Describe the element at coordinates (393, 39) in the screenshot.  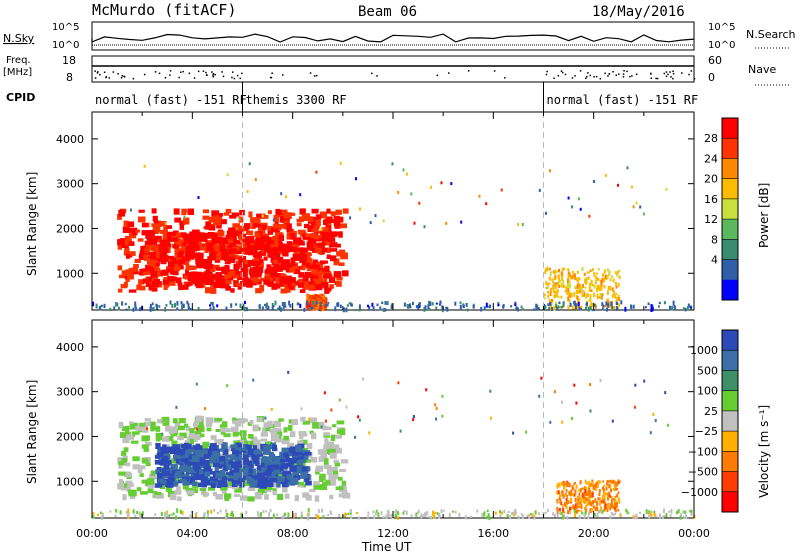
I see `nsky-trace` at that location.